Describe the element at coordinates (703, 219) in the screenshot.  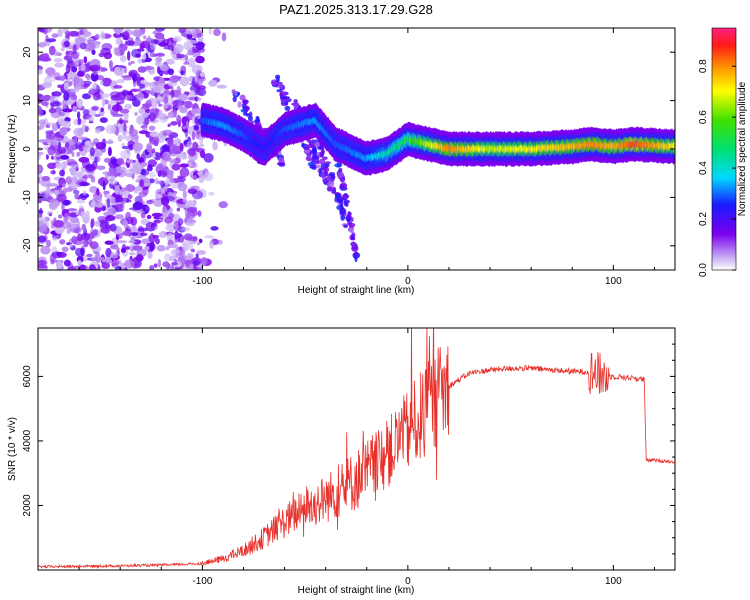
I see `colorbar-tick-label: 0.2` at that location.